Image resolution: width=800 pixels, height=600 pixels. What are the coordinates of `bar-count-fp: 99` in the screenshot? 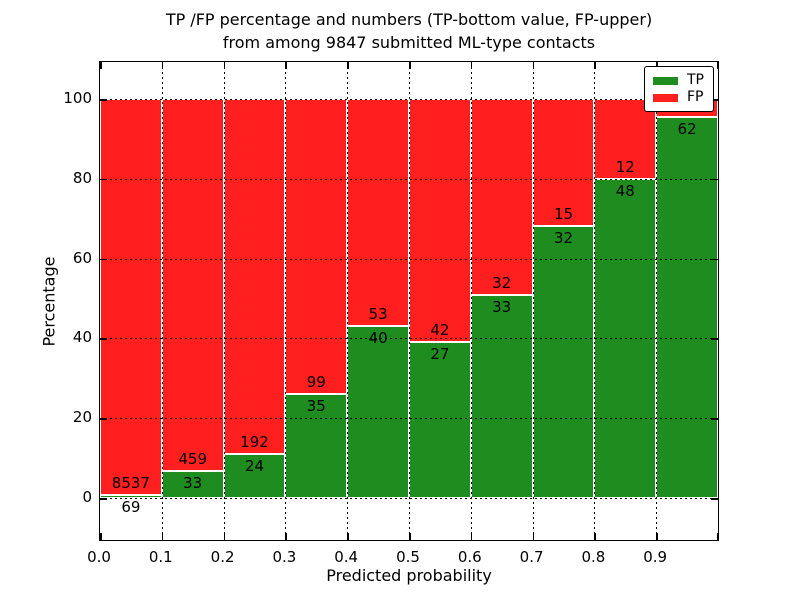 It's located at (316, 381).